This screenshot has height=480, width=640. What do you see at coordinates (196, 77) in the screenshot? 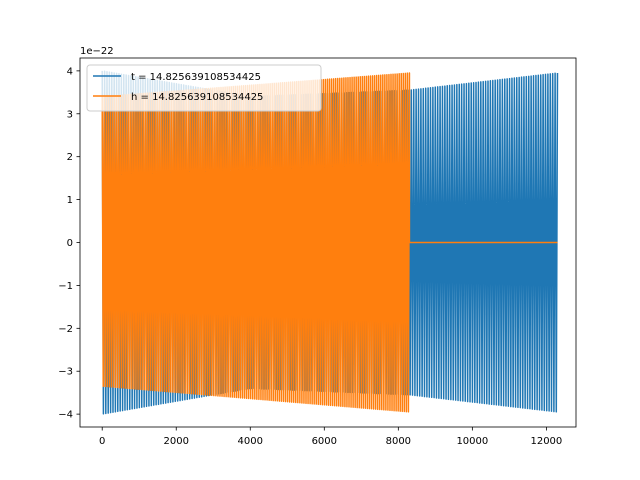
I see `legend-label-t: t = 14.825639108534425` at bounding box center [196, 77].